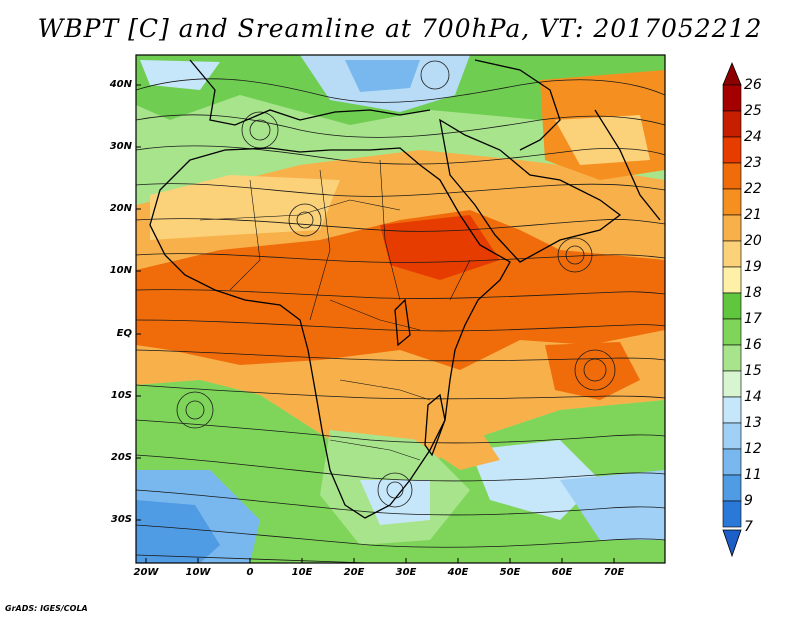 The height and width of the screenshot is (618, 800). What do you see at coordinates (753, 267) in the screenshot?
I see `colorbar-label: 19` at bounding box center [753, 267].